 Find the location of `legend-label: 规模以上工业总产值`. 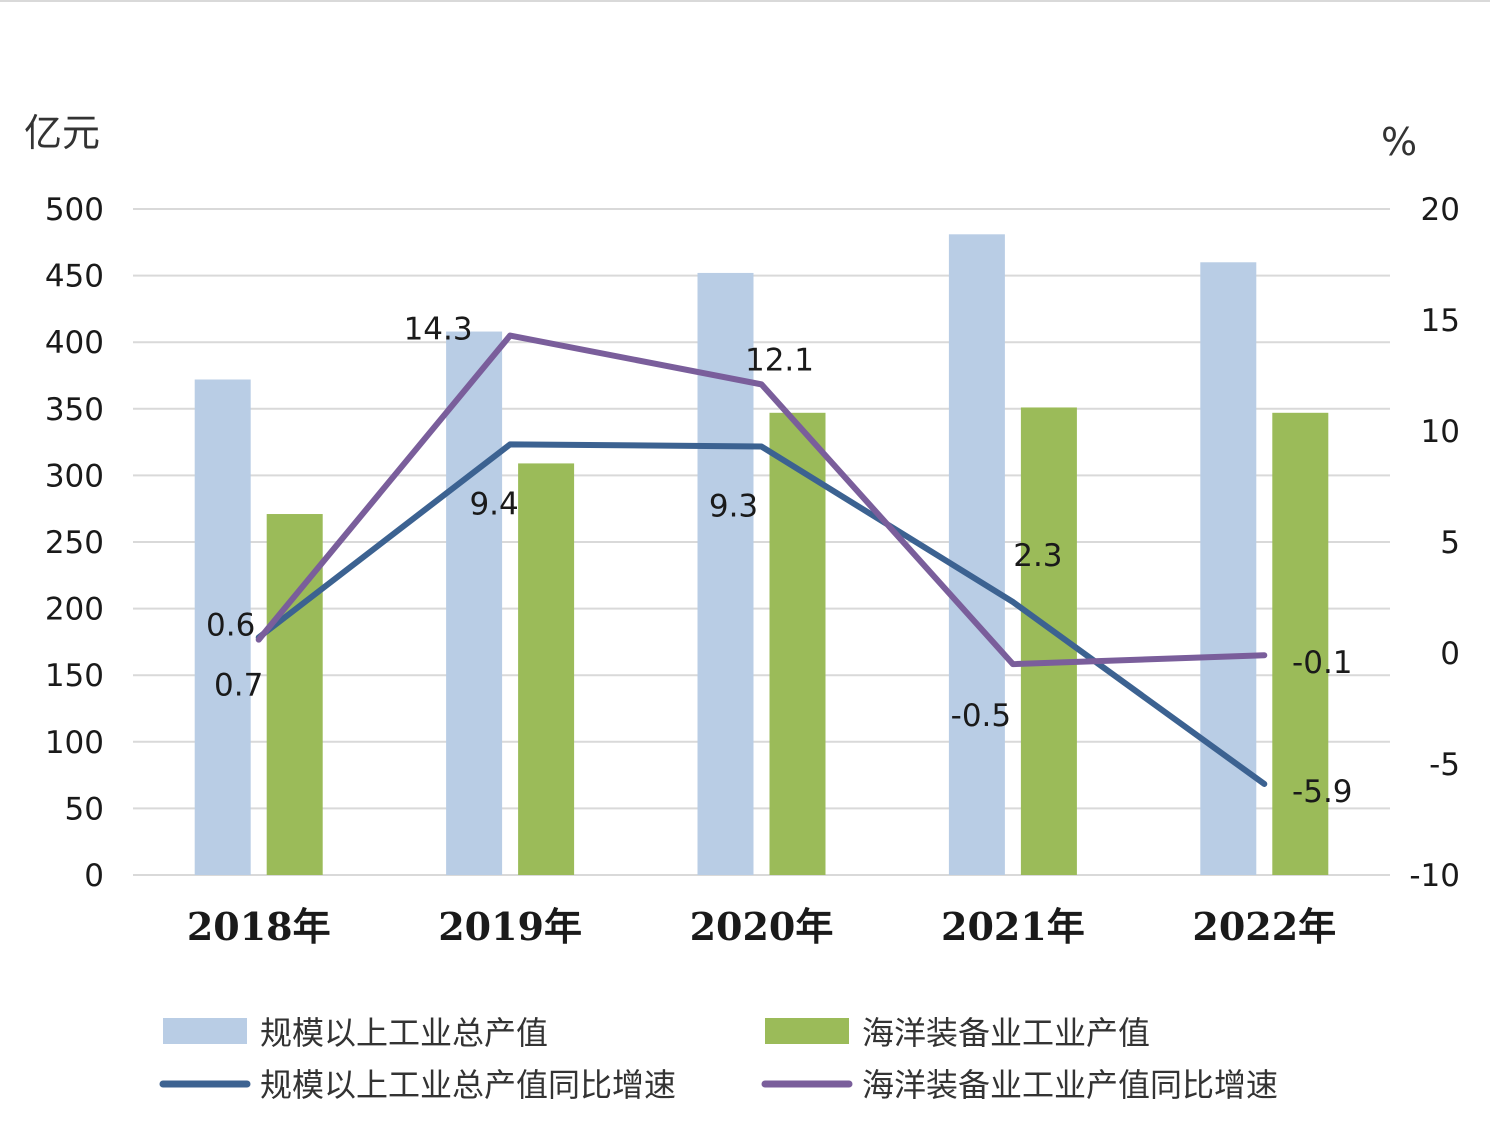

legend-label: 规模以上工业总产值 is located at coordinates (404, 1033).